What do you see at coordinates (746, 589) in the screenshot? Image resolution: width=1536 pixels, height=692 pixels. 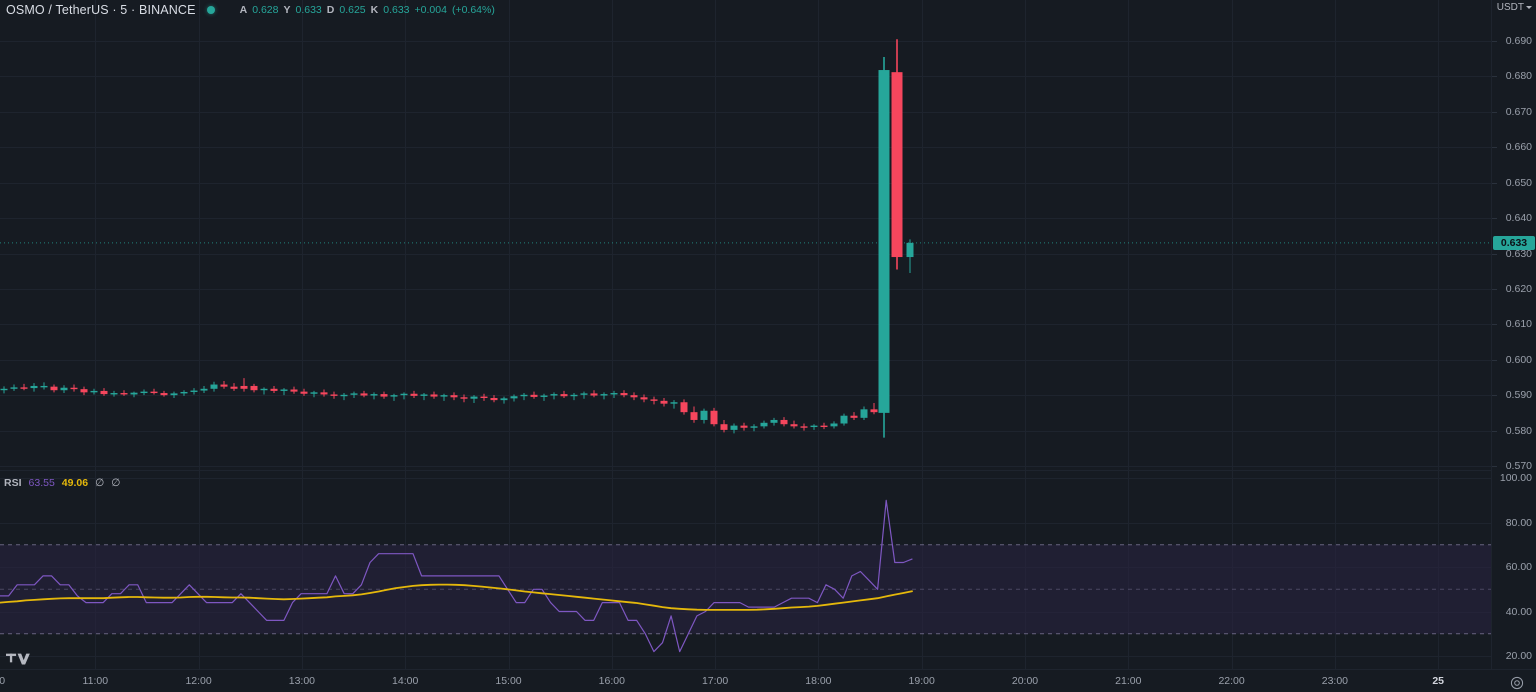 I see `rsi-band` at bounding box center [746, 589].